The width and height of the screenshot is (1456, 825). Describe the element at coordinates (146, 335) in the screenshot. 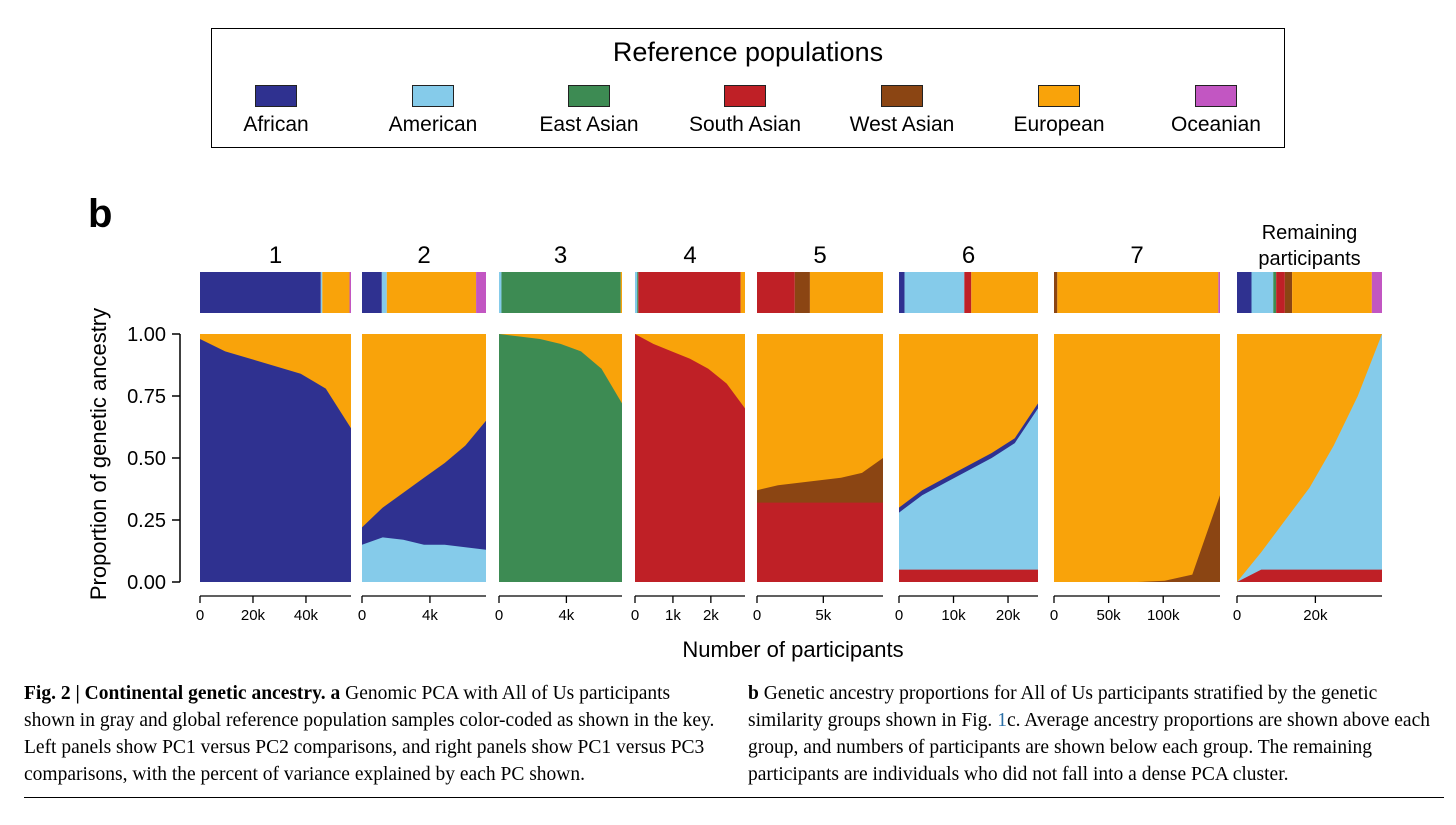

I see `y-tick-label: 1.00` at that location.